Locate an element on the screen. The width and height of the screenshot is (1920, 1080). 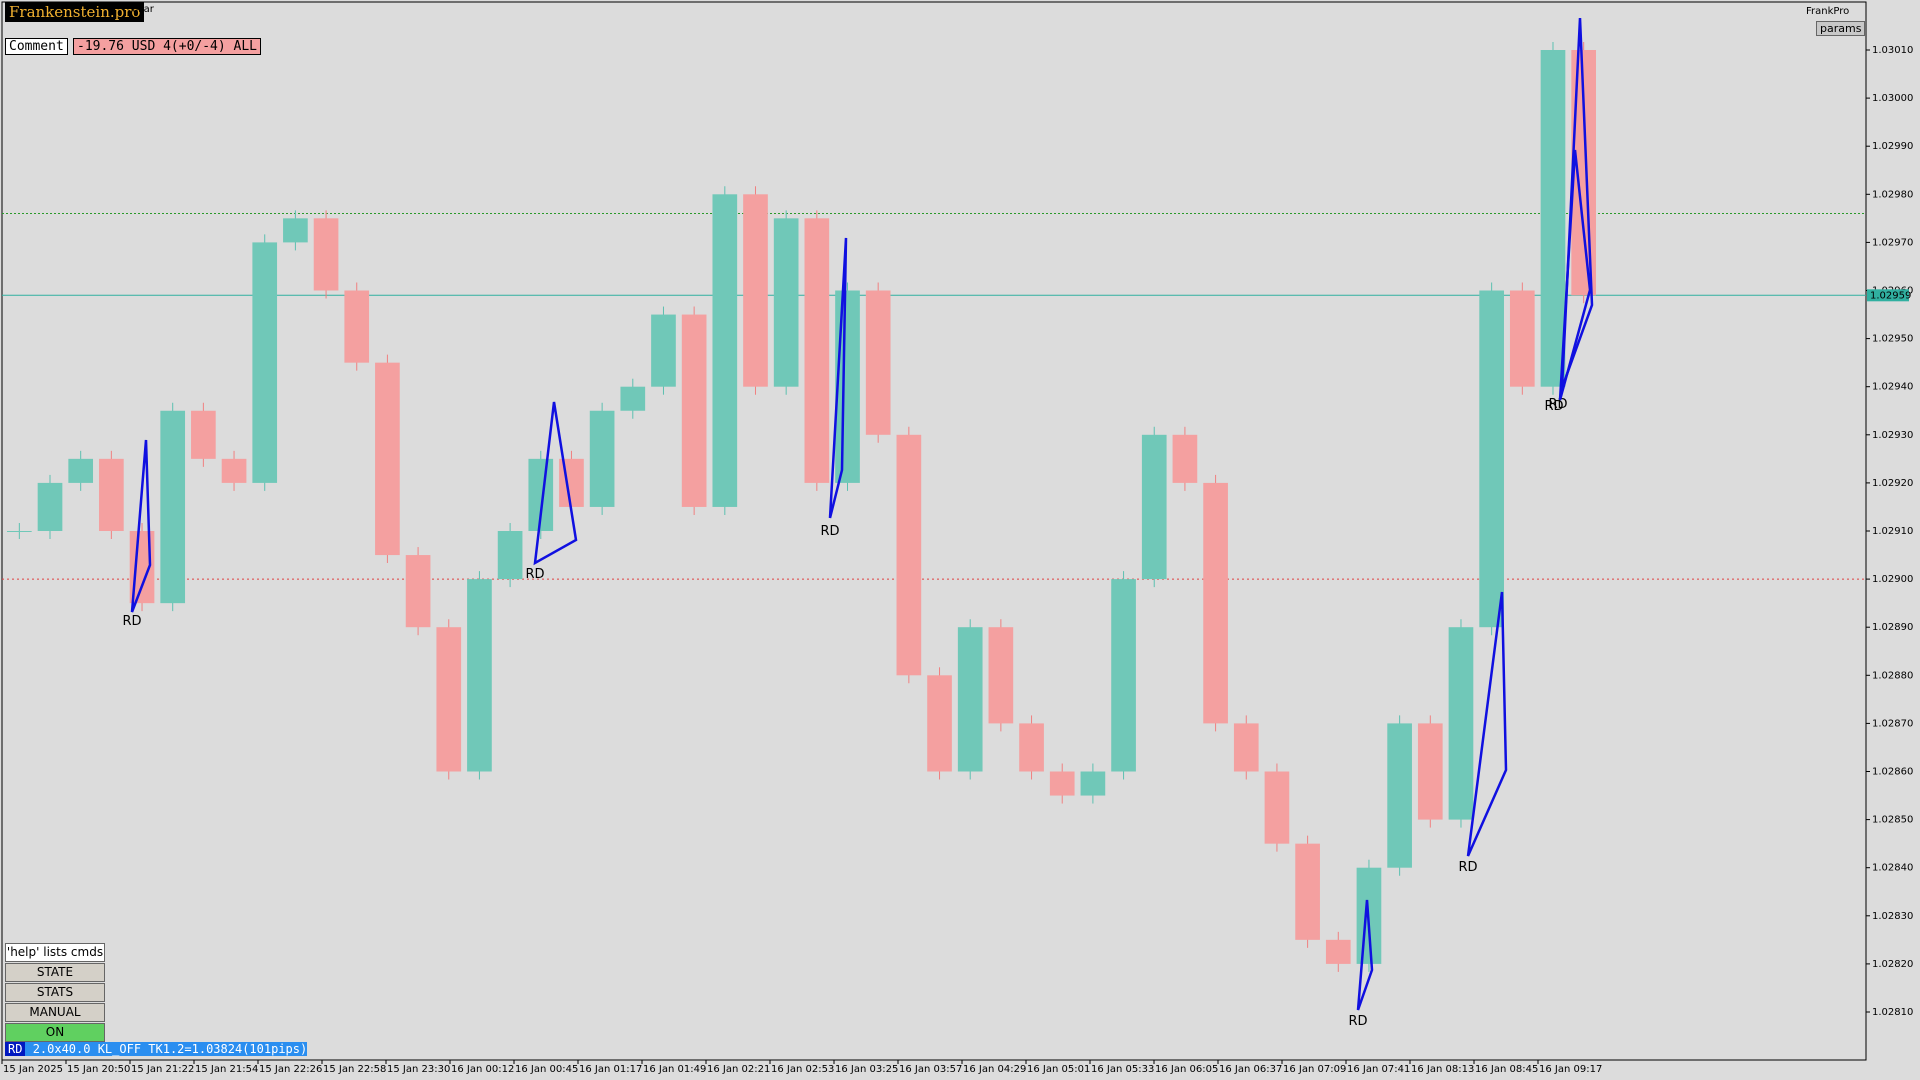
price-label: 1.02830 is located at coordinates (1892, 916).